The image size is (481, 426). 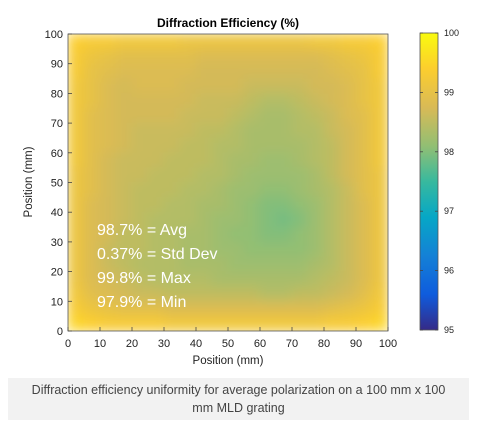 I want to click on x-tick-label: 70, so click(x=292, y=344).